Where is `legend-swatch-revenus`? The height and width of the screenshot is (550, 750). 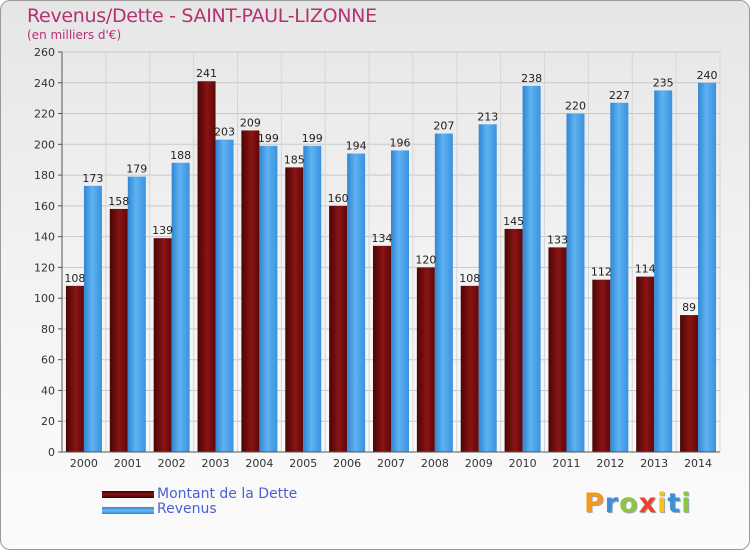
legend-swatch-revenus is located at coordinates (128, 510).